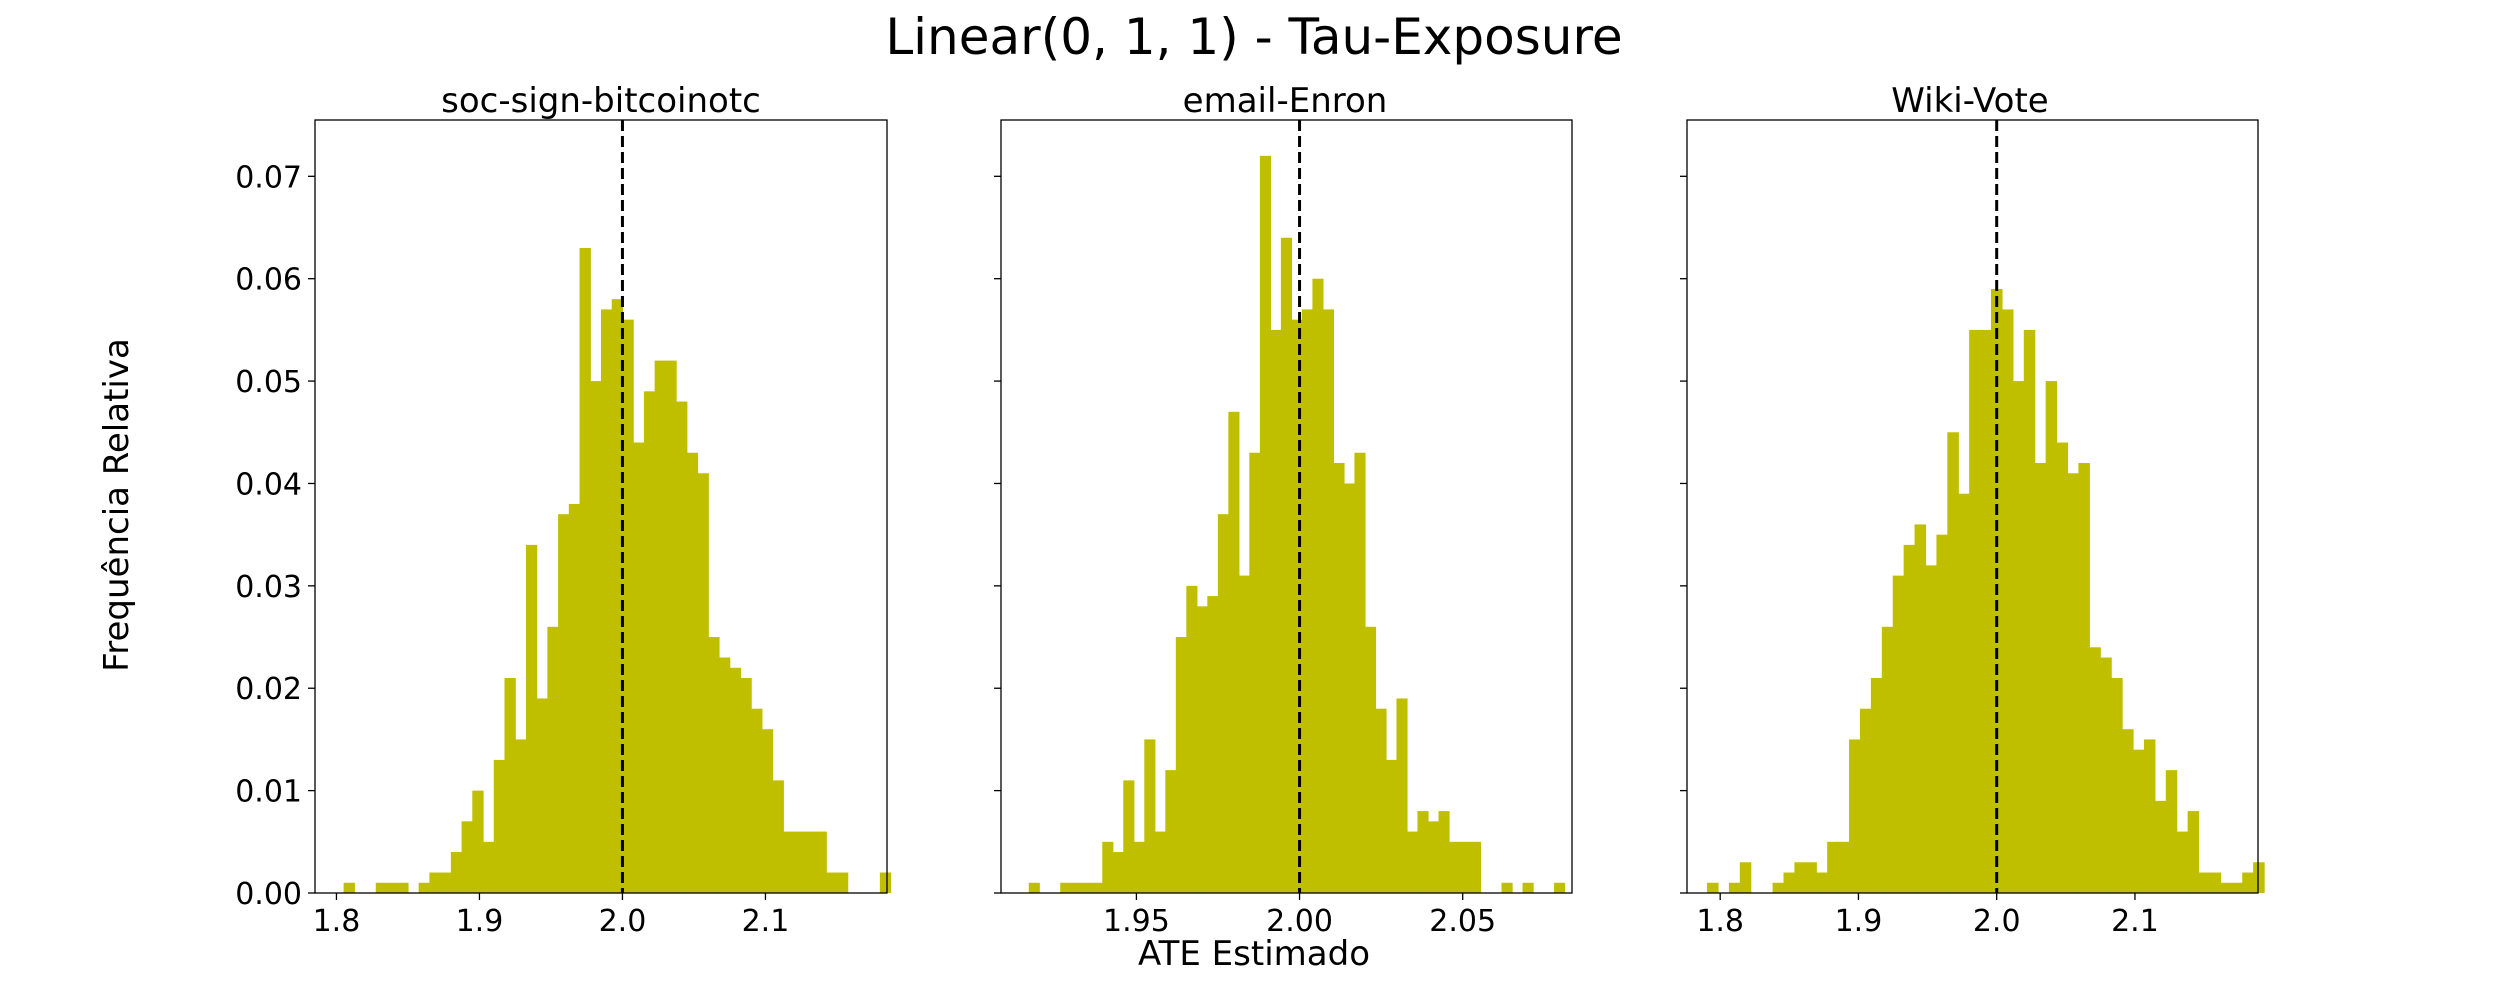 Image resolution: width=2500 pixels, height=1000 pixels. Describe the element at coordinates (268, 280) in the screenshot. I see `y-tick-label: 0.06` at that location.